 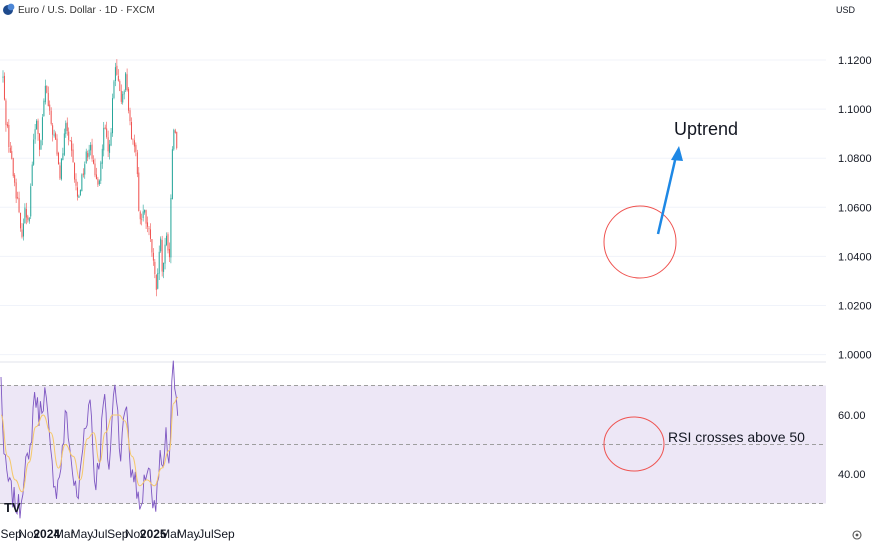 What do you see at coordinates (46, 534) in the screenshot?
I see `time-tick-label: 2024` at bounding box center [46, 534].